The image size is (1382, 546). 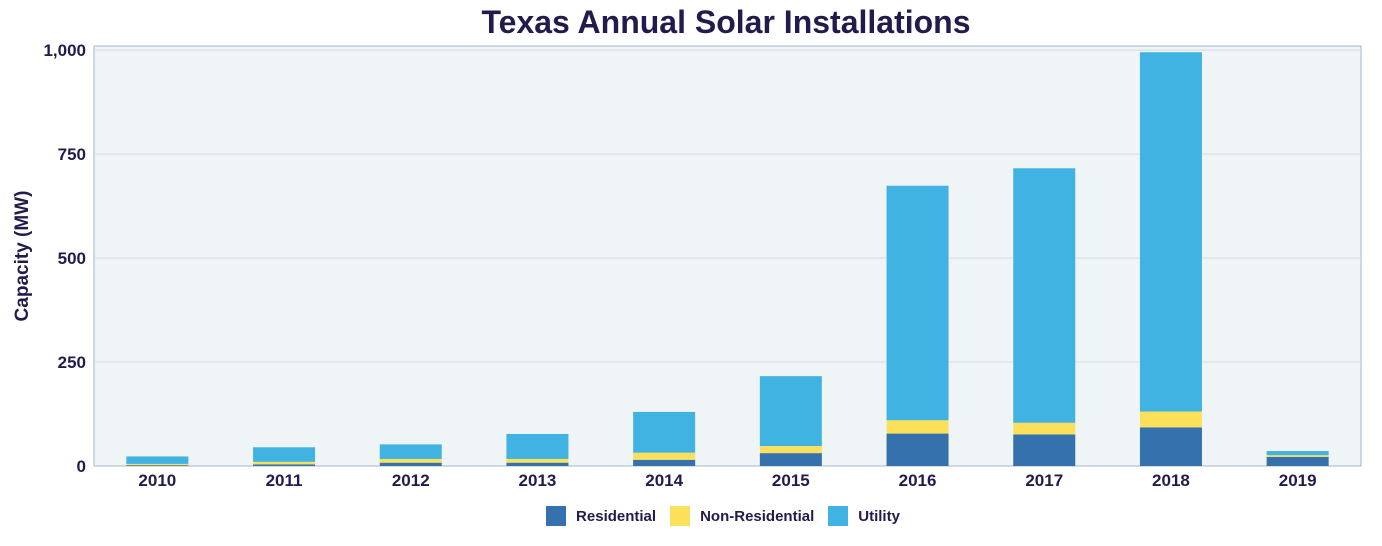 I want to click on bar-non-residential-2017, so click(x=1044, y=428).